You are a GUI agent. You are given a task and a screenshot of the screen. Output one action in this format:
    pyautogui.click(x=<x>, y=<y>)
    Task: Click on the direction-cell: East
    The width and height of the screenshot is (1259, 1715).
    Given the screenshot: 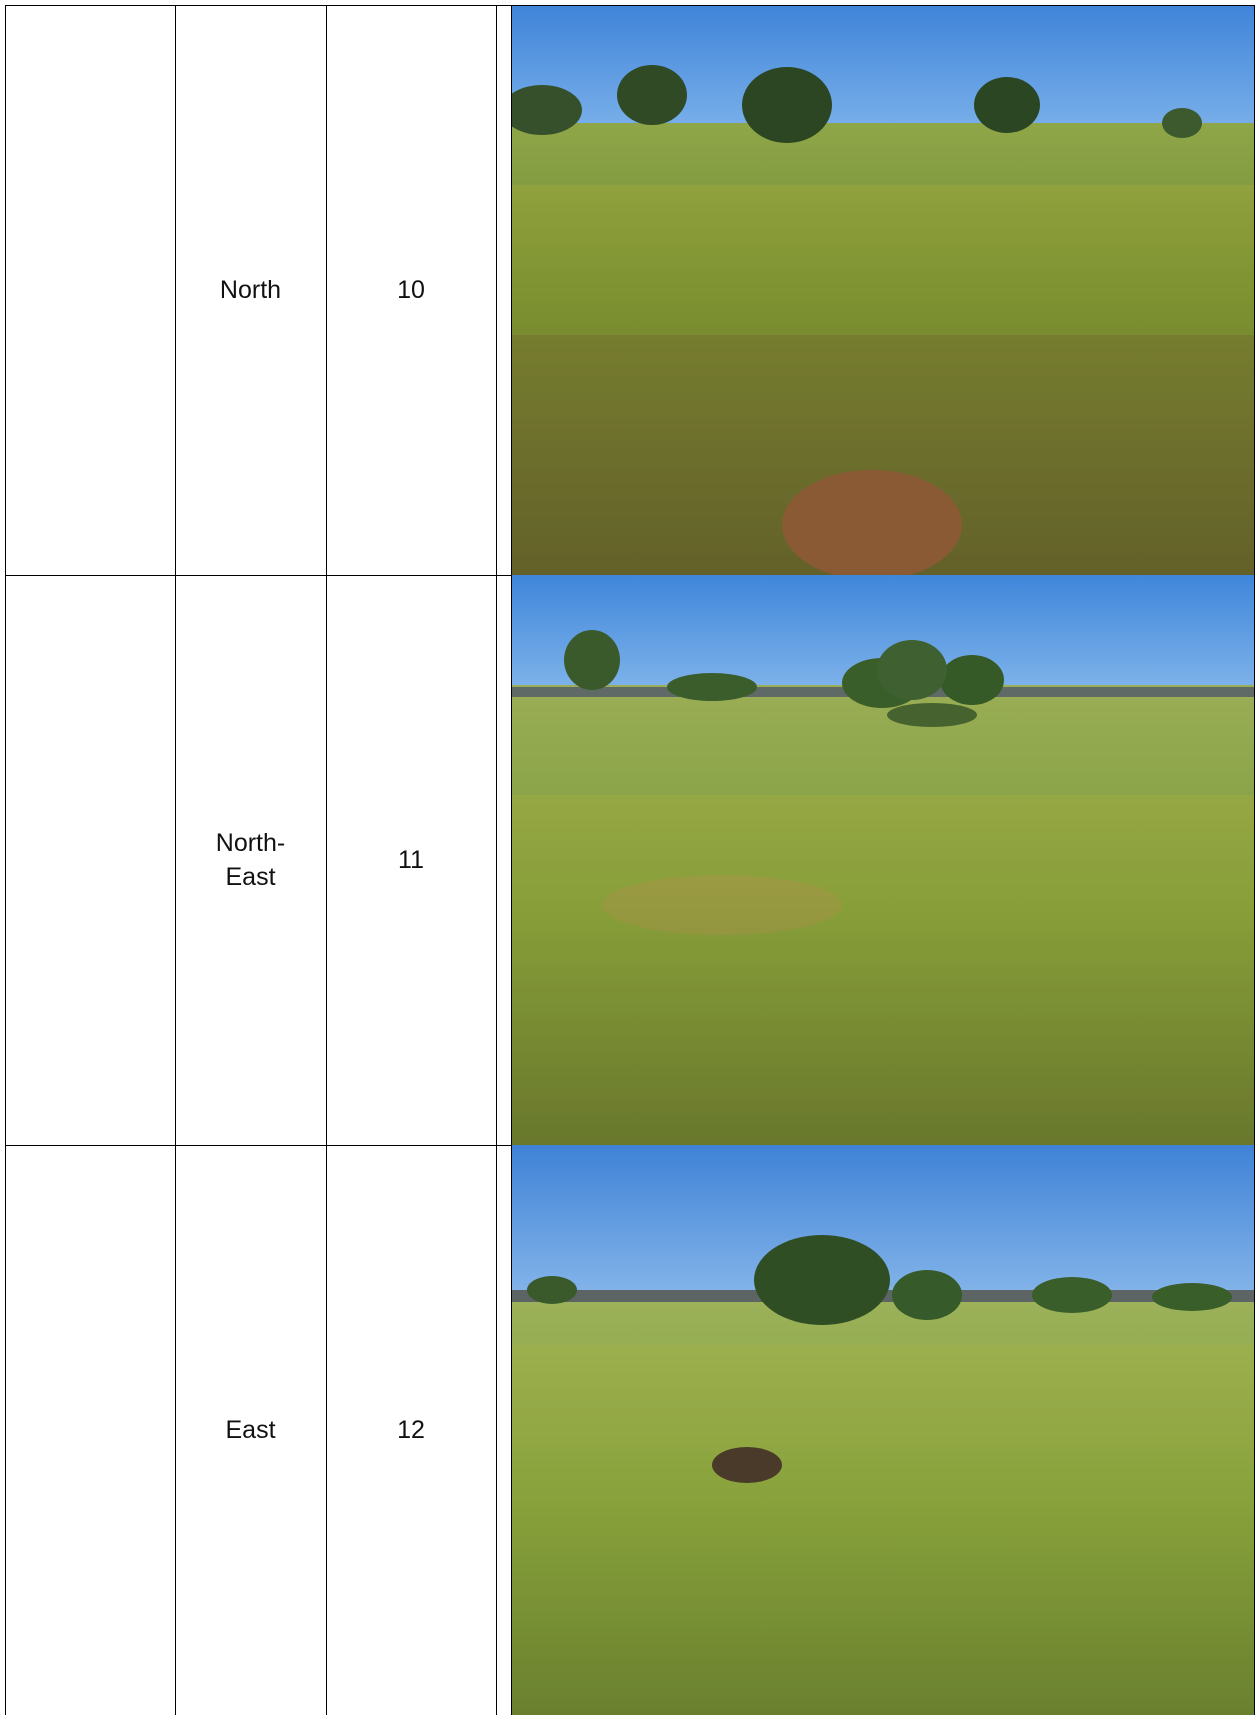 What is the action you would take?
    pyautogui.click(x=251, y=1430)
    